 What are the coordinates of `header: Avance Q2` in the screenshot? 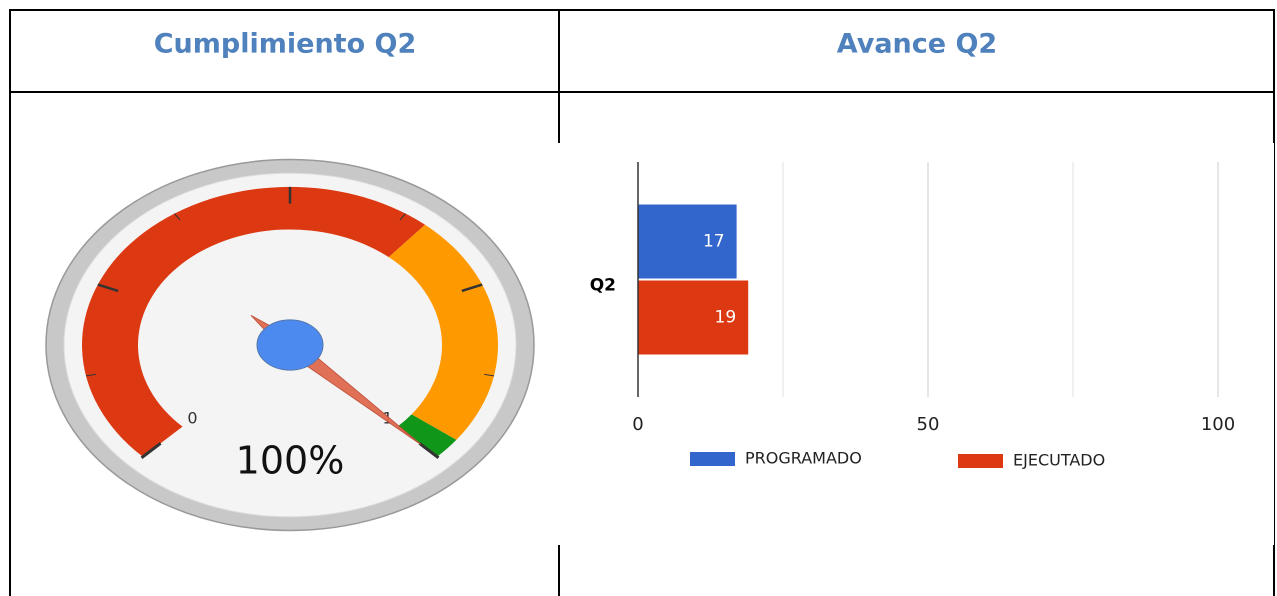 It's located at (917, 44).